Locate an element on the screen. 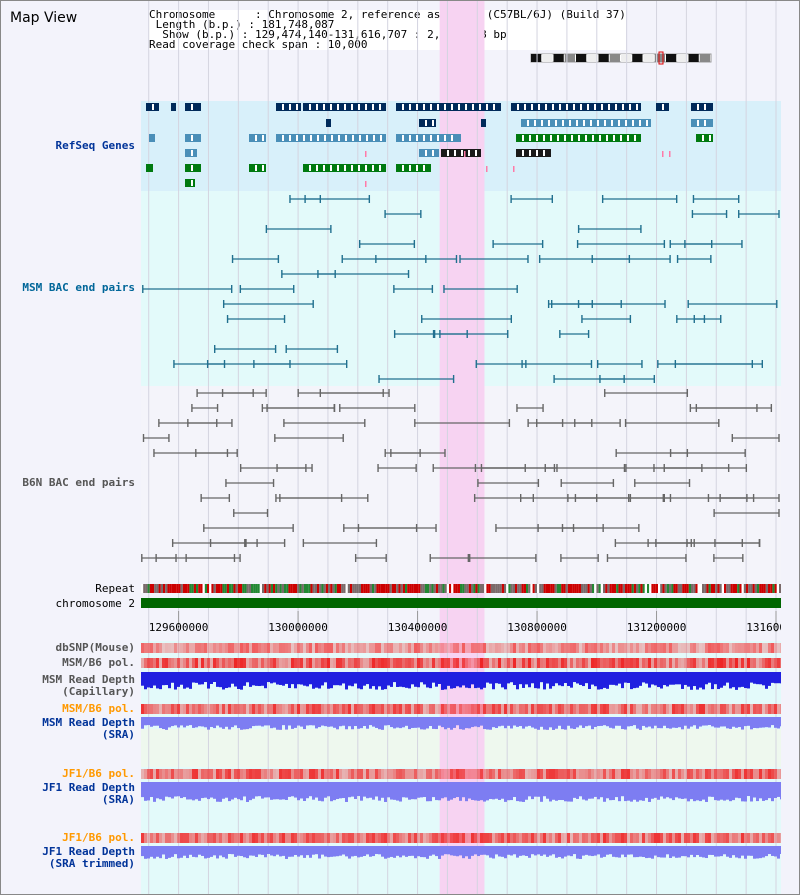 The width and height of the screenshot is (800, 895). track-label-msm-depth-capillary: MSM Read Depth (Capillary) is located at coordinates (88, 685).